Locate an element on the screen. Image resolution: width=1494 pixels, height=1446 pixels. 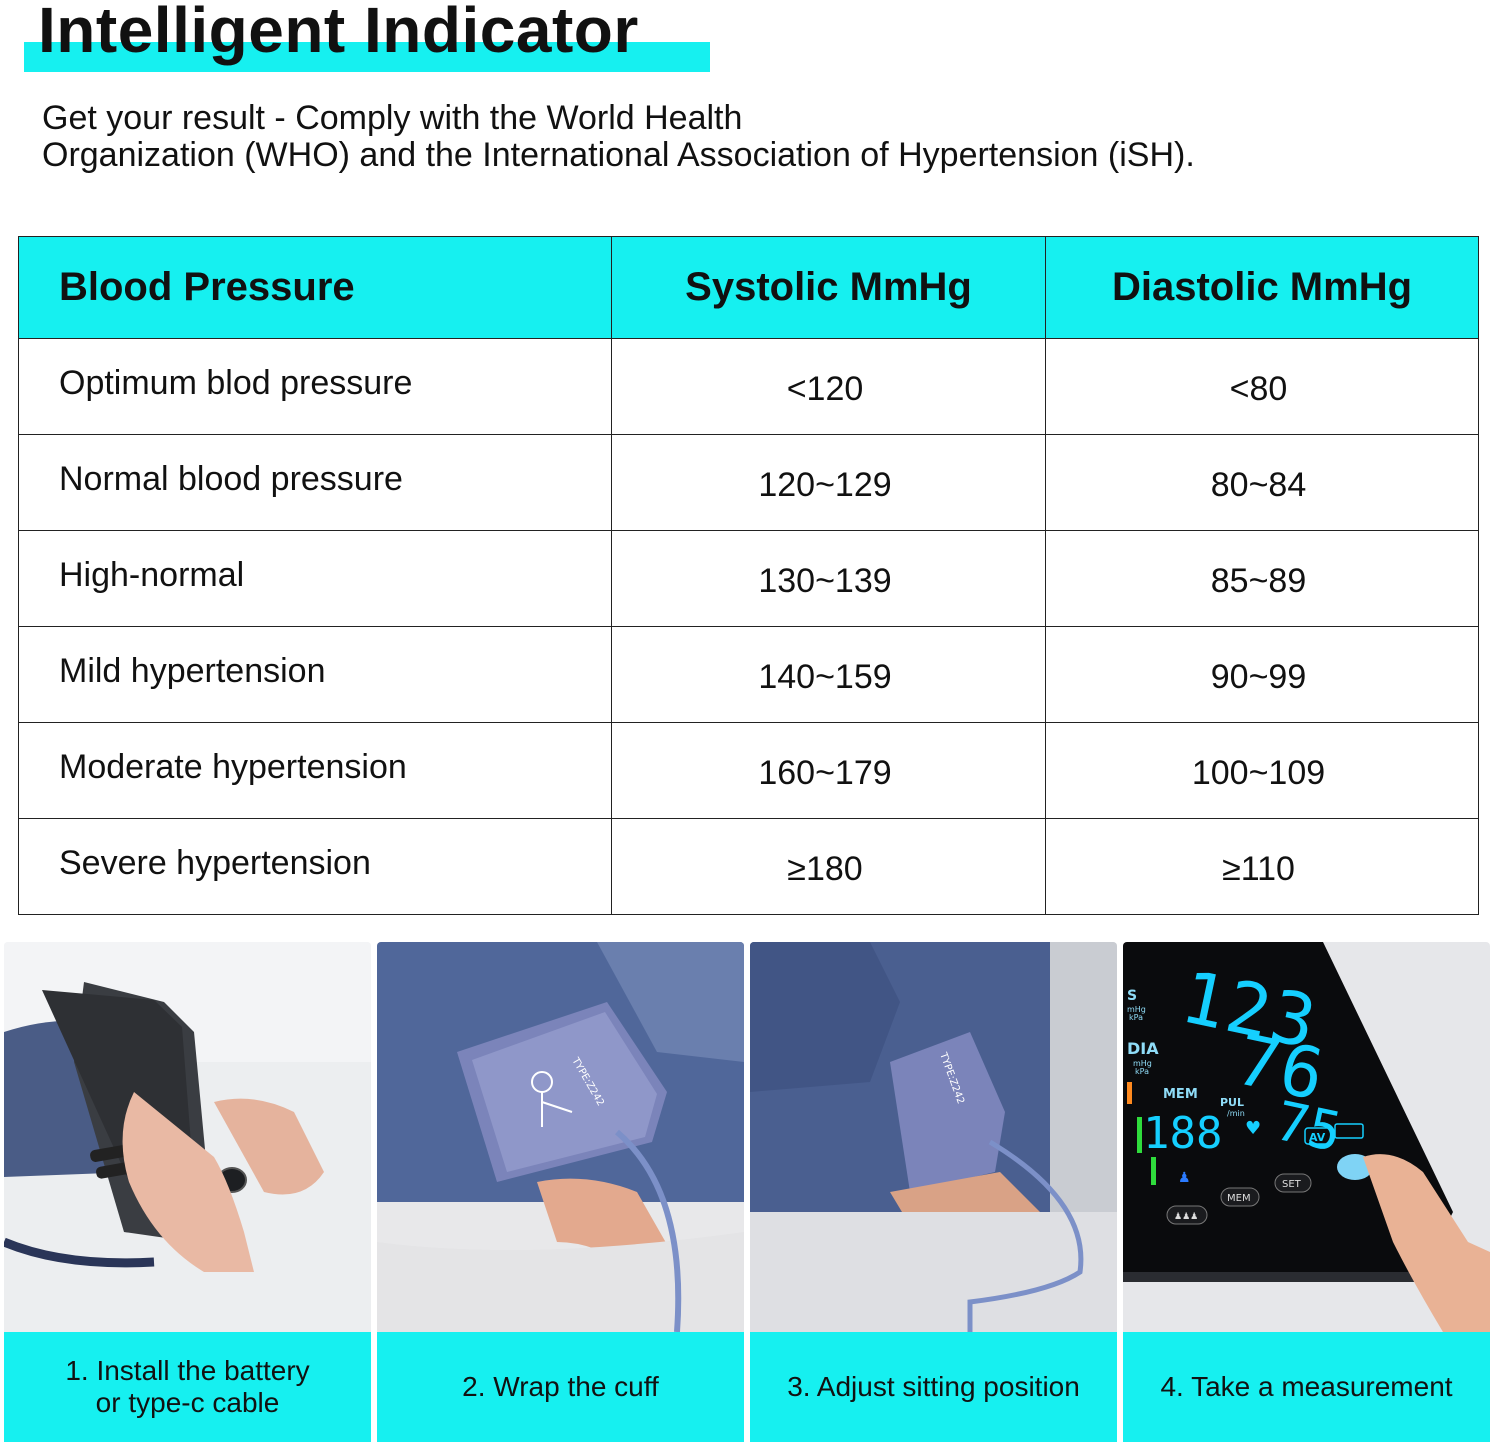
step-2-card: TYPE:Z242 2. Wrap the cuff is located at coordinates (560, 1192).